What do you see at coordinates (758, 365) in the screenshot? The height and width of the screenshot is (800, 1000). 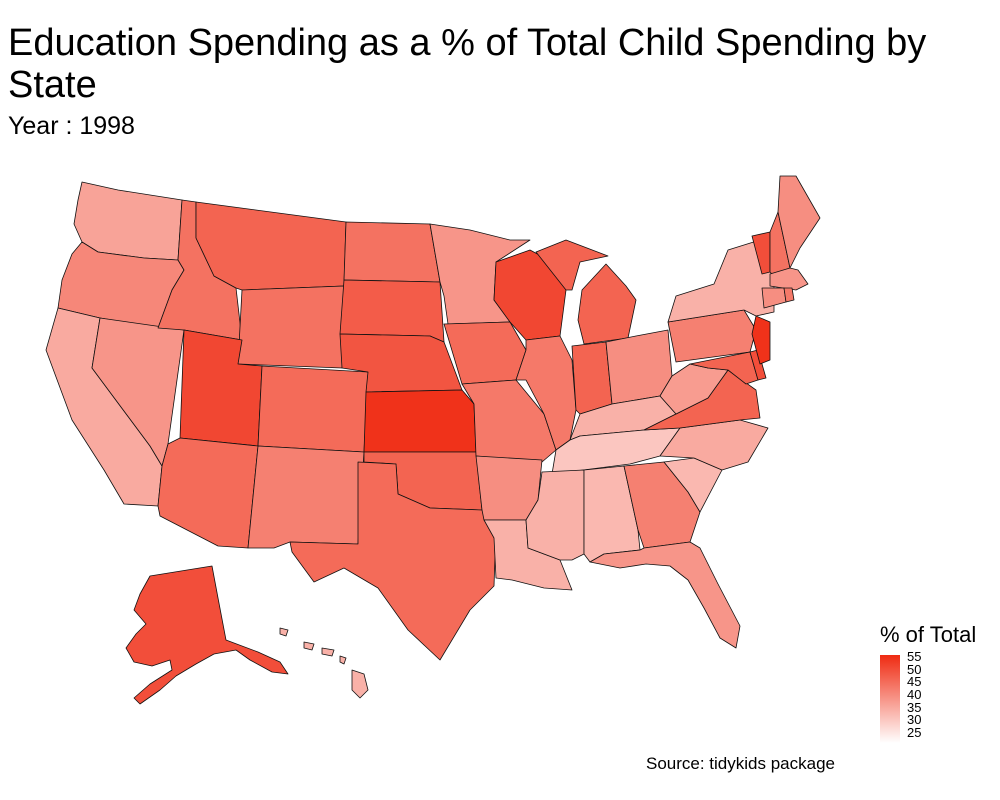 I see `state-delaware` at bounding box center [758, 365].